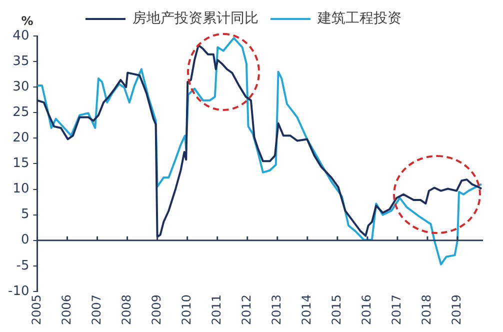 The image size is (503, 332). What do you see at coordinates (186, 310) in the screenshot?
I see `x-tick-label: 2010` at bounding box center [186, 310].